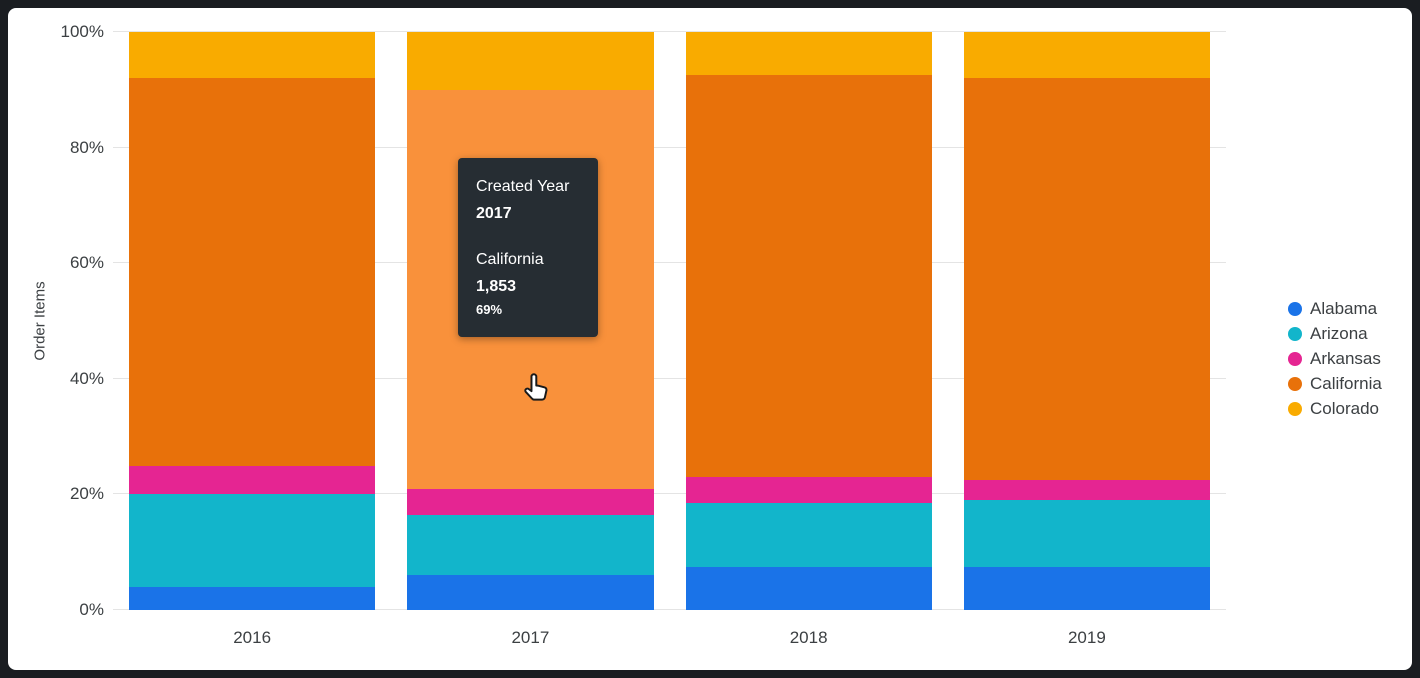 This screenshot has height=678, width=1420. What do you see at coordinates (808, 637) in the screenshot?
I see `x-axis-label-2018: 2018` at bounding box center [808, 637].